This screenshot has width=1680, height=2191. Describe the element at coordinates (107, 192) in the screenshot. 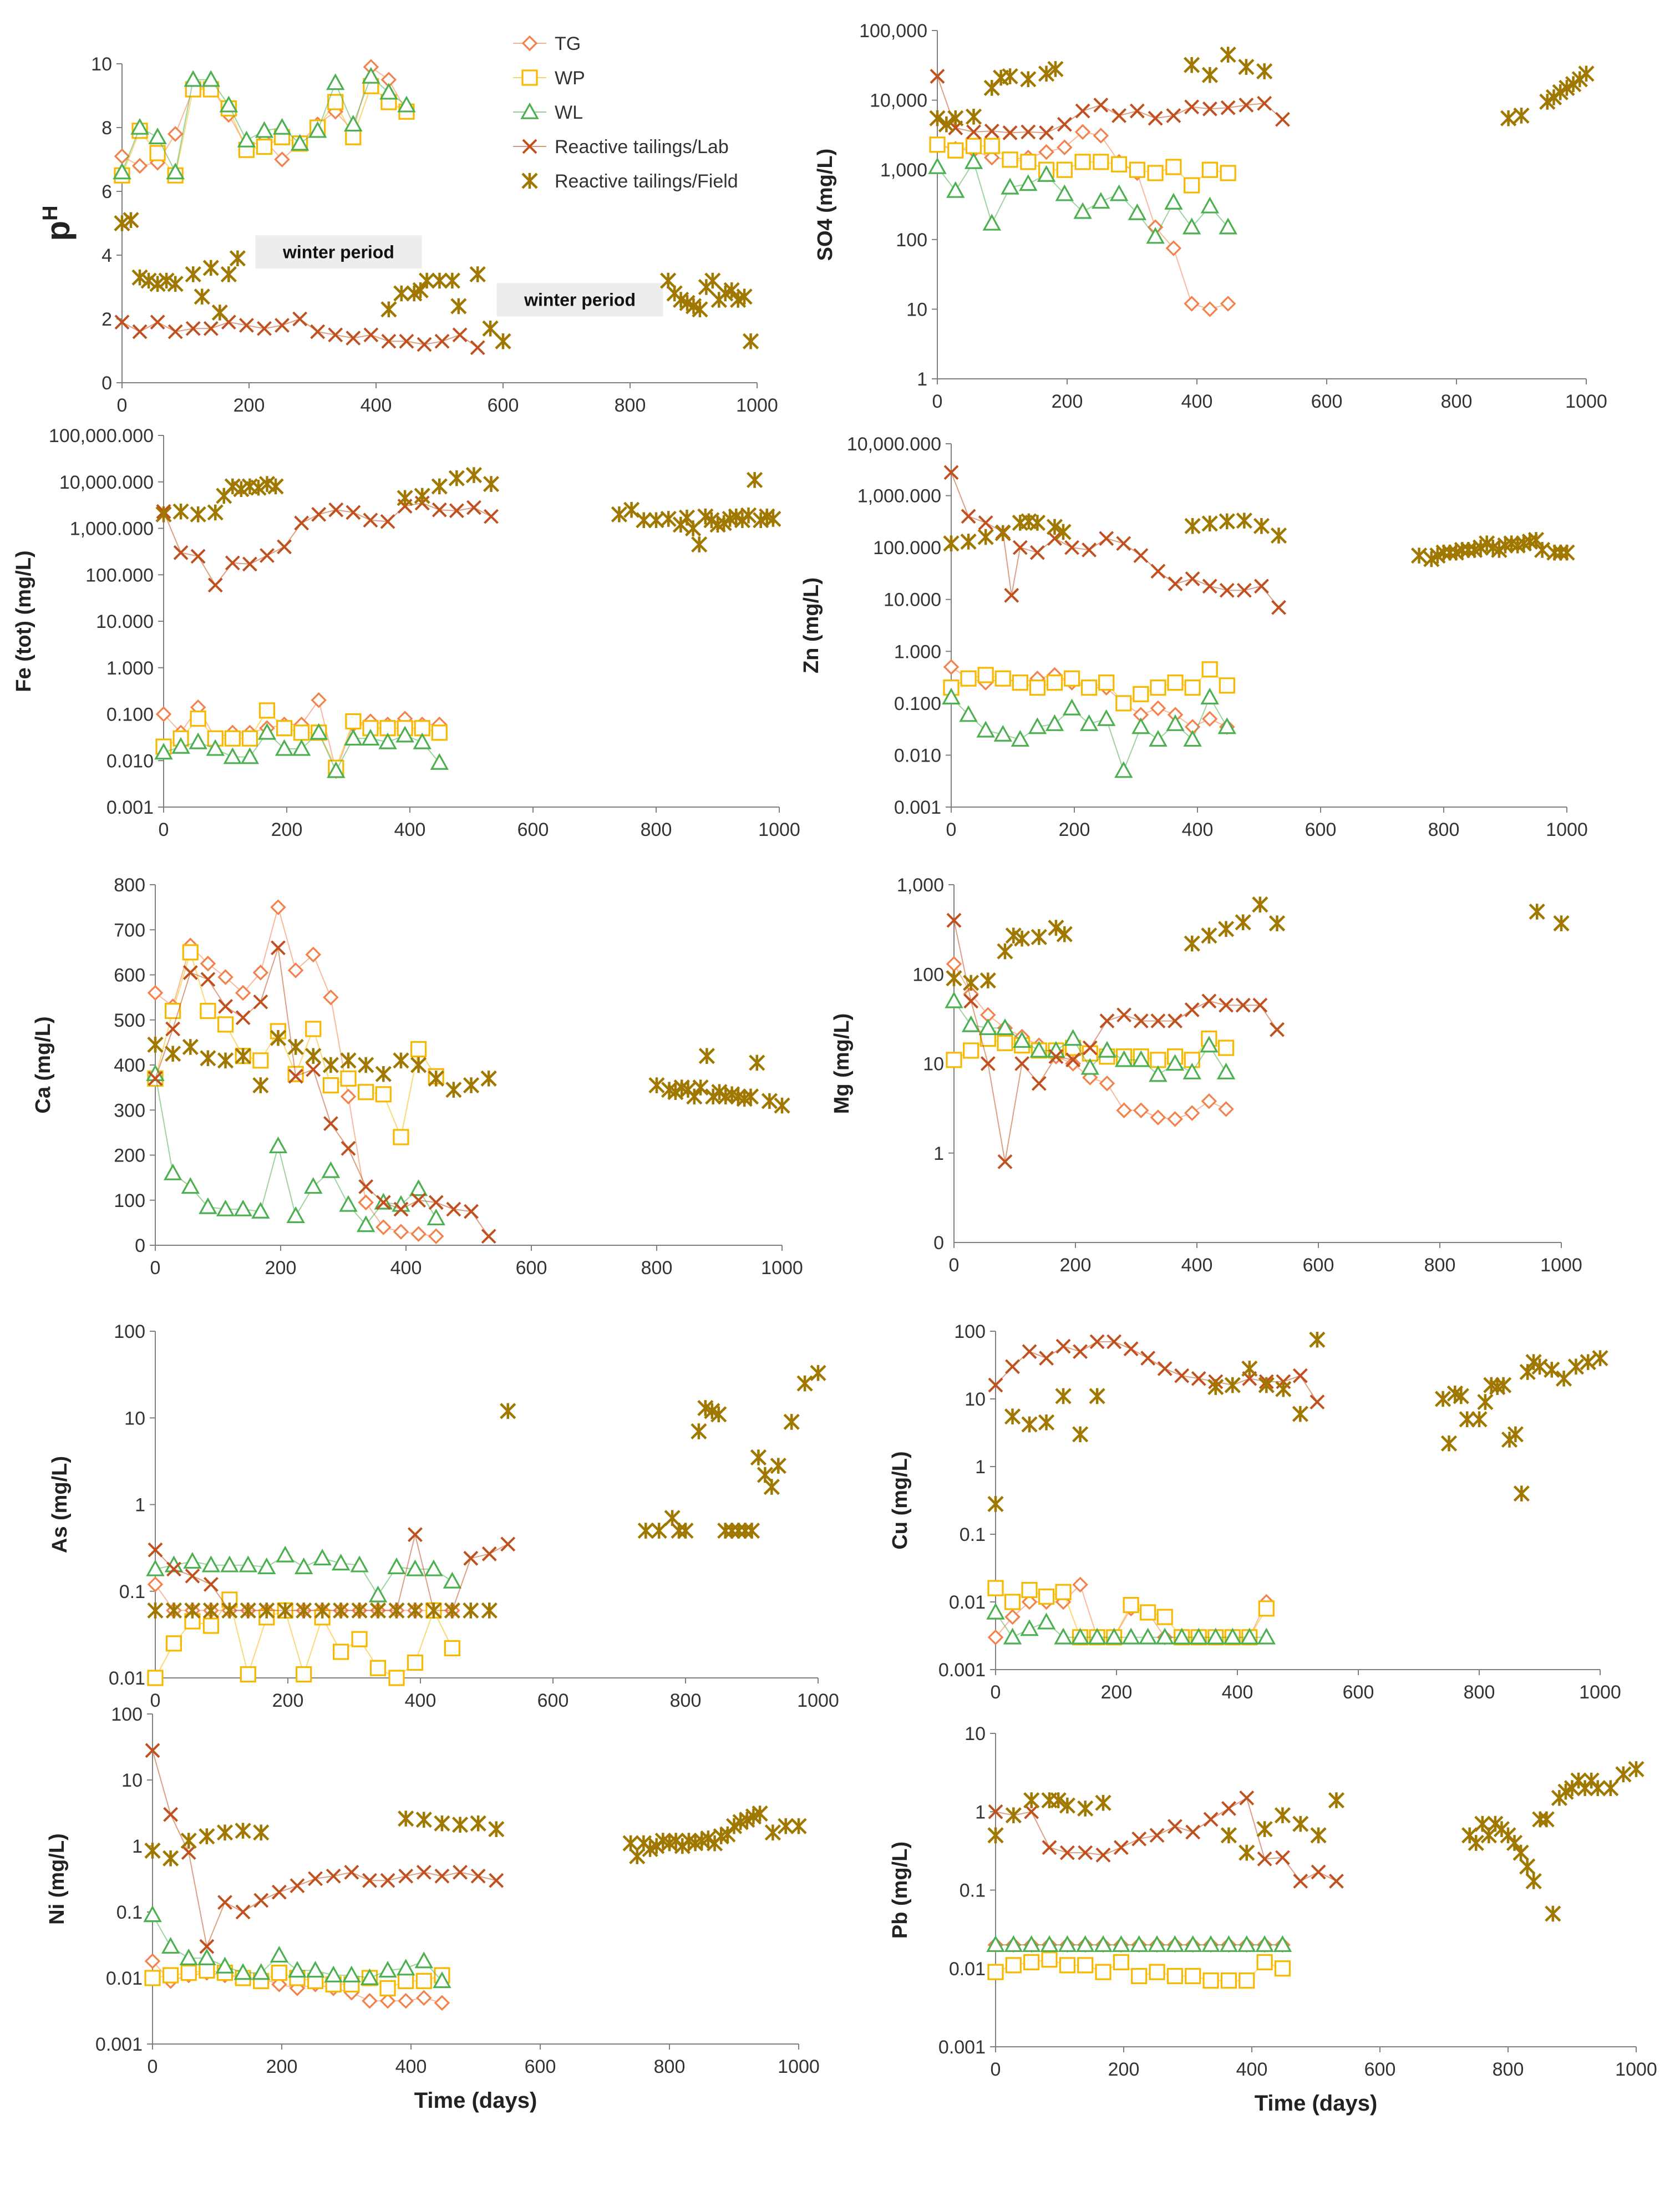

I see `y-tick-label: 6` at that location.